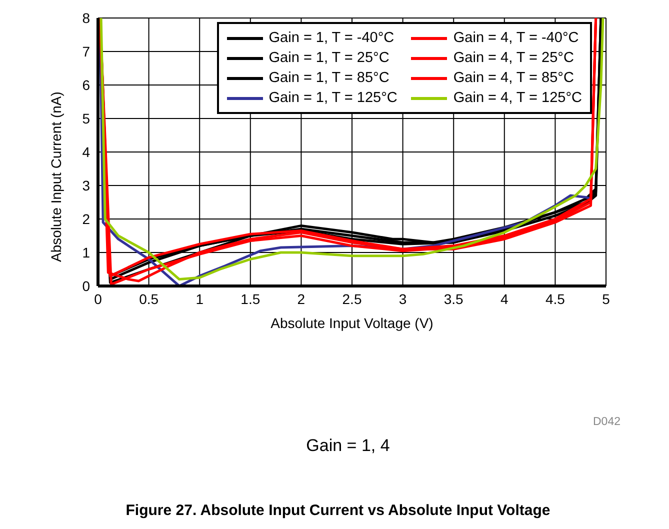  I want to click on x-tick-label: 3.5, so click(454, 298).